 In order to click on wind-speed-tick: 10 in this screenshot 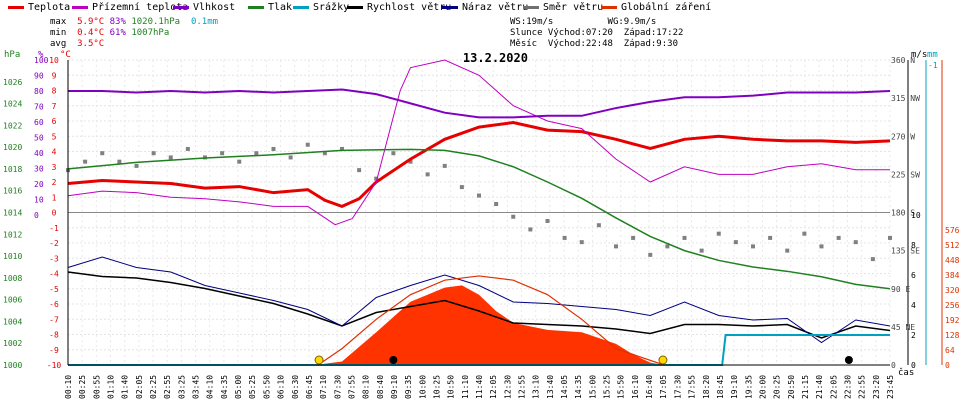, I will do `click(916, 215)`.